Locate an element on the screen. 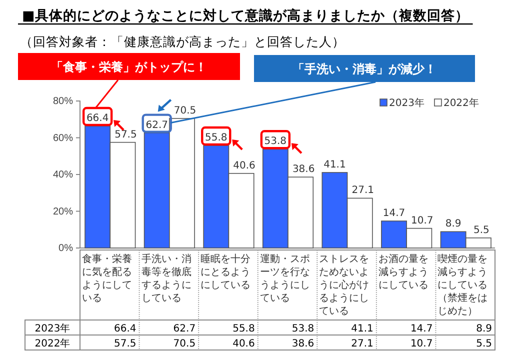  annotation: 41.1 is located at coordinates (335, 164).